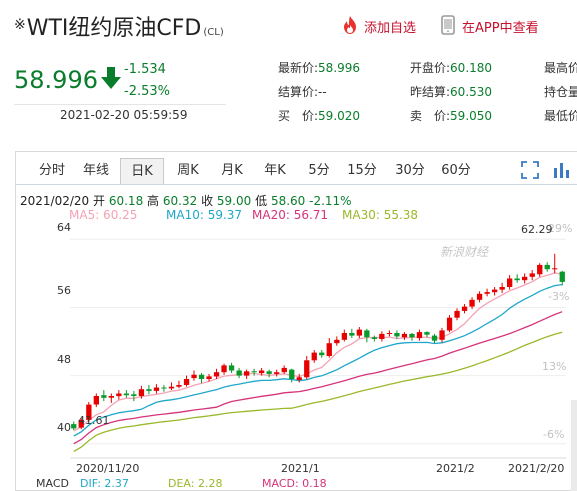  Describe the element at coordinates (52, 483) in the screenshot. I see `macd-label: MACD` at that location.